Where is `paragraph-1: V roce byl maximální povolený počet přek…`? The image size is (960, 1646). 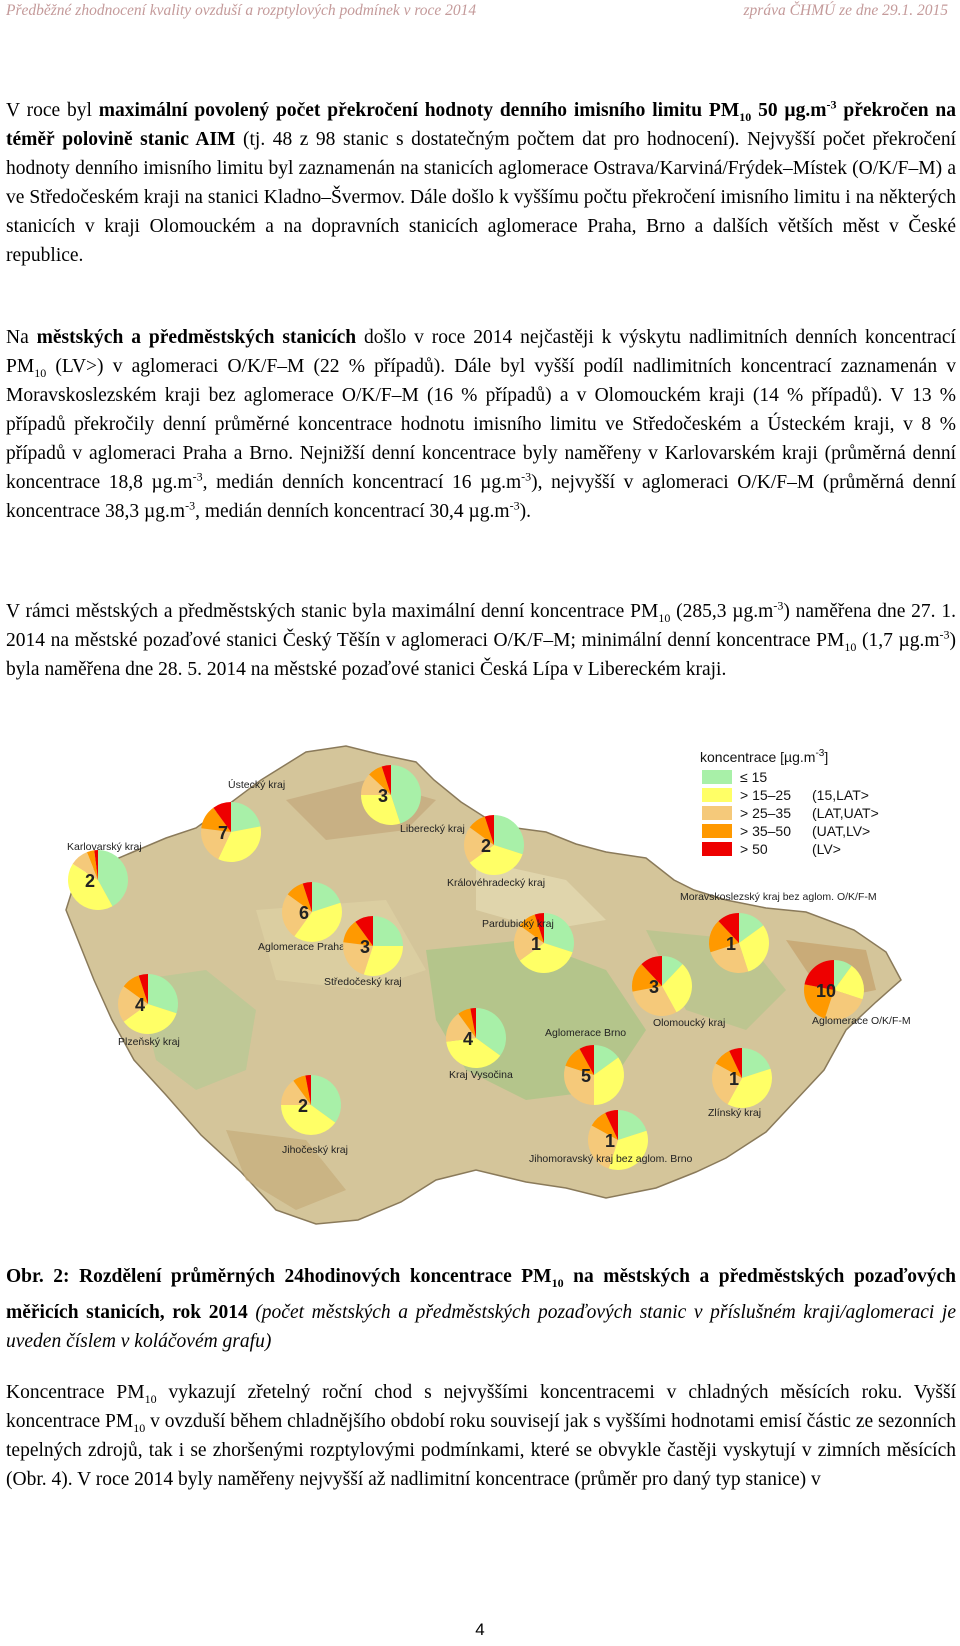
paragraph-1: V roce byl maximální povolený počet přek… is located at coordinates (481, 182).